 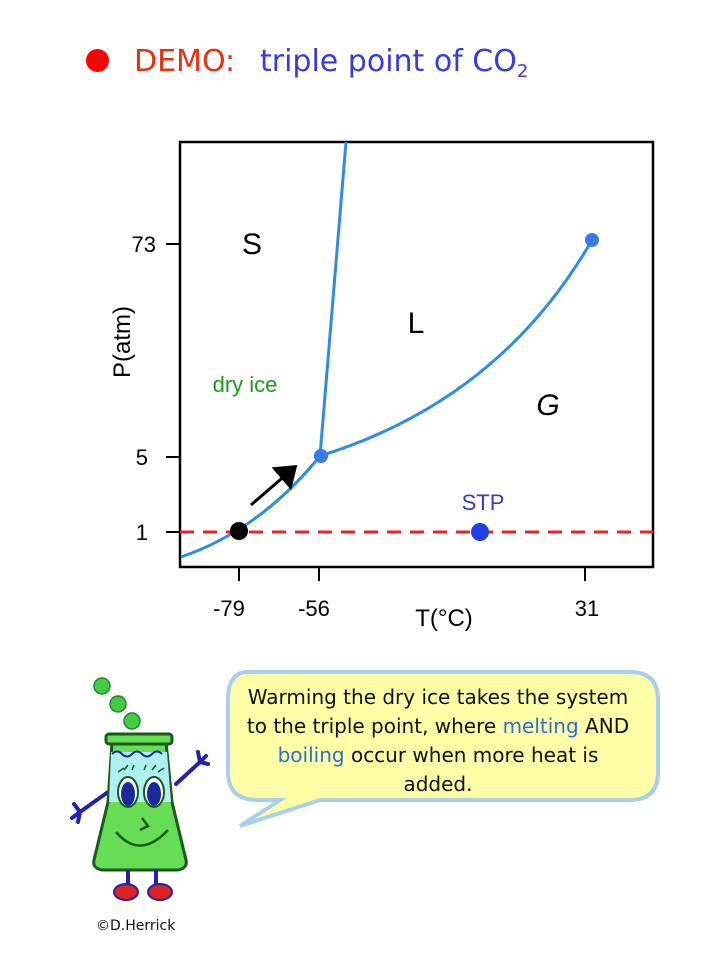 What do you see at coordinates (333, 299) in the screenshot?
I see `melting-curve` at bounding box center [333, 299].